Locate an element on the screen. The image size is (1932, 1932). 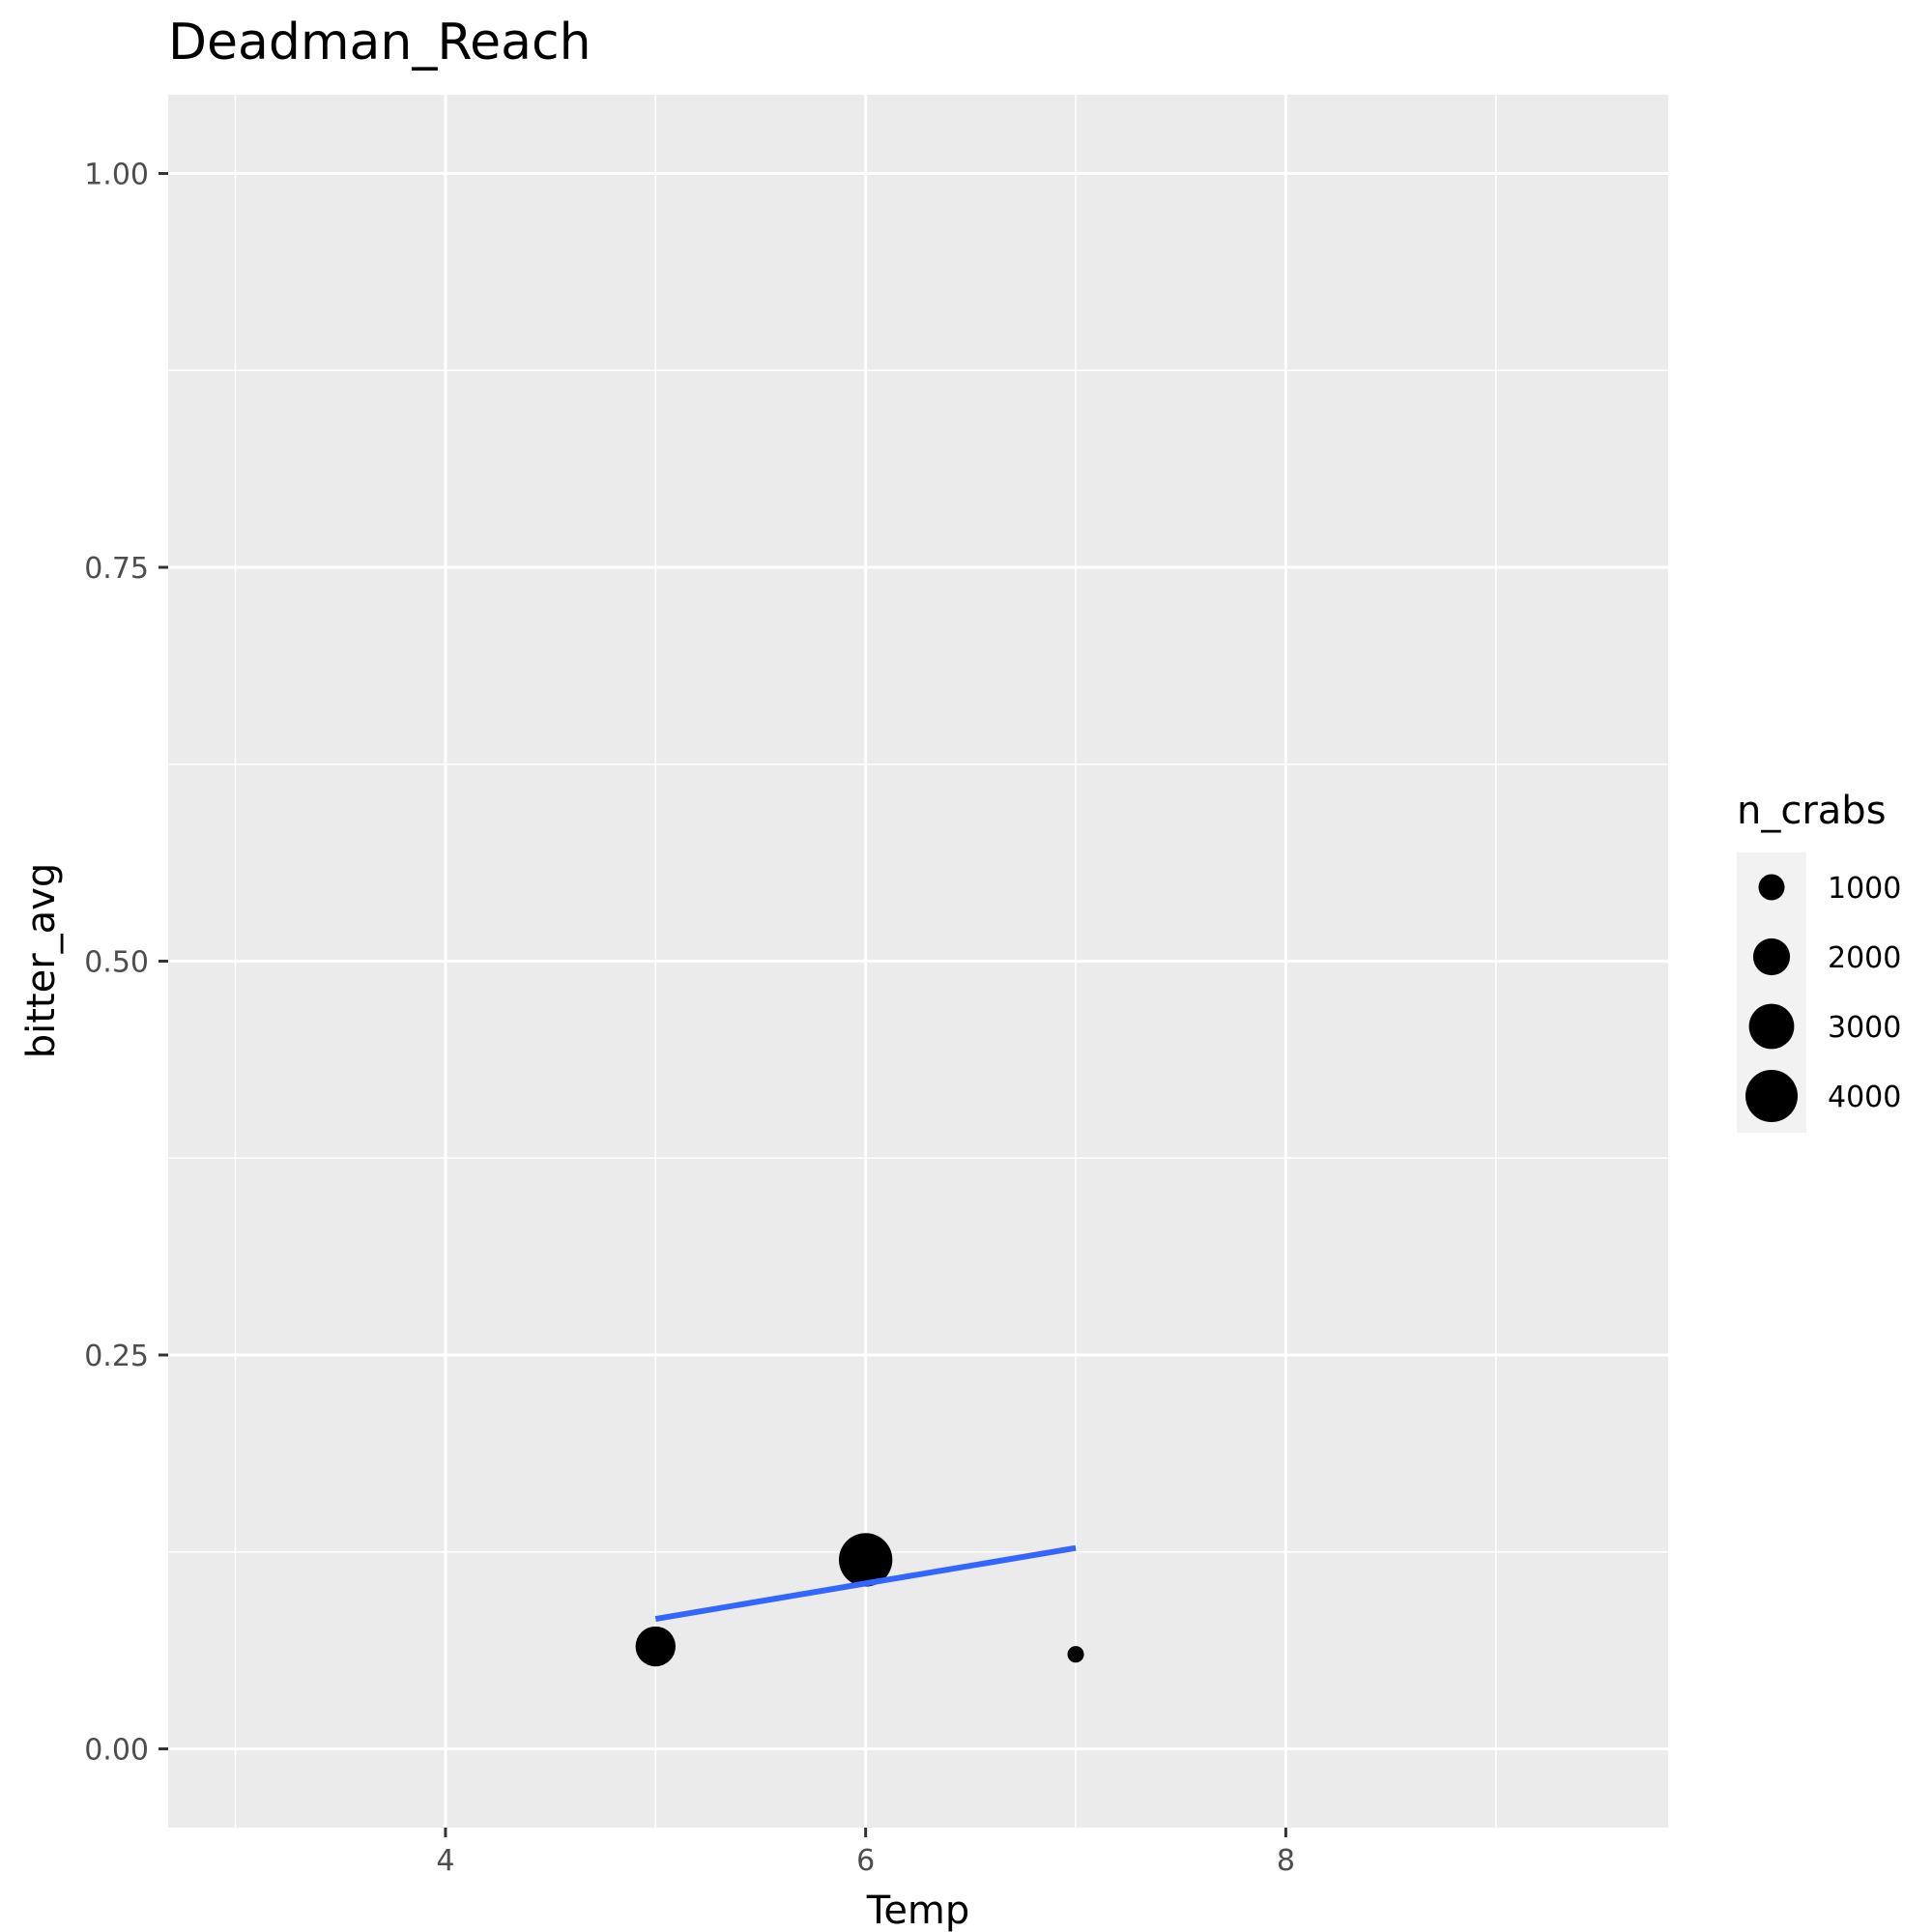
legend-label: 1000 is located at coordinates (1864, 889).